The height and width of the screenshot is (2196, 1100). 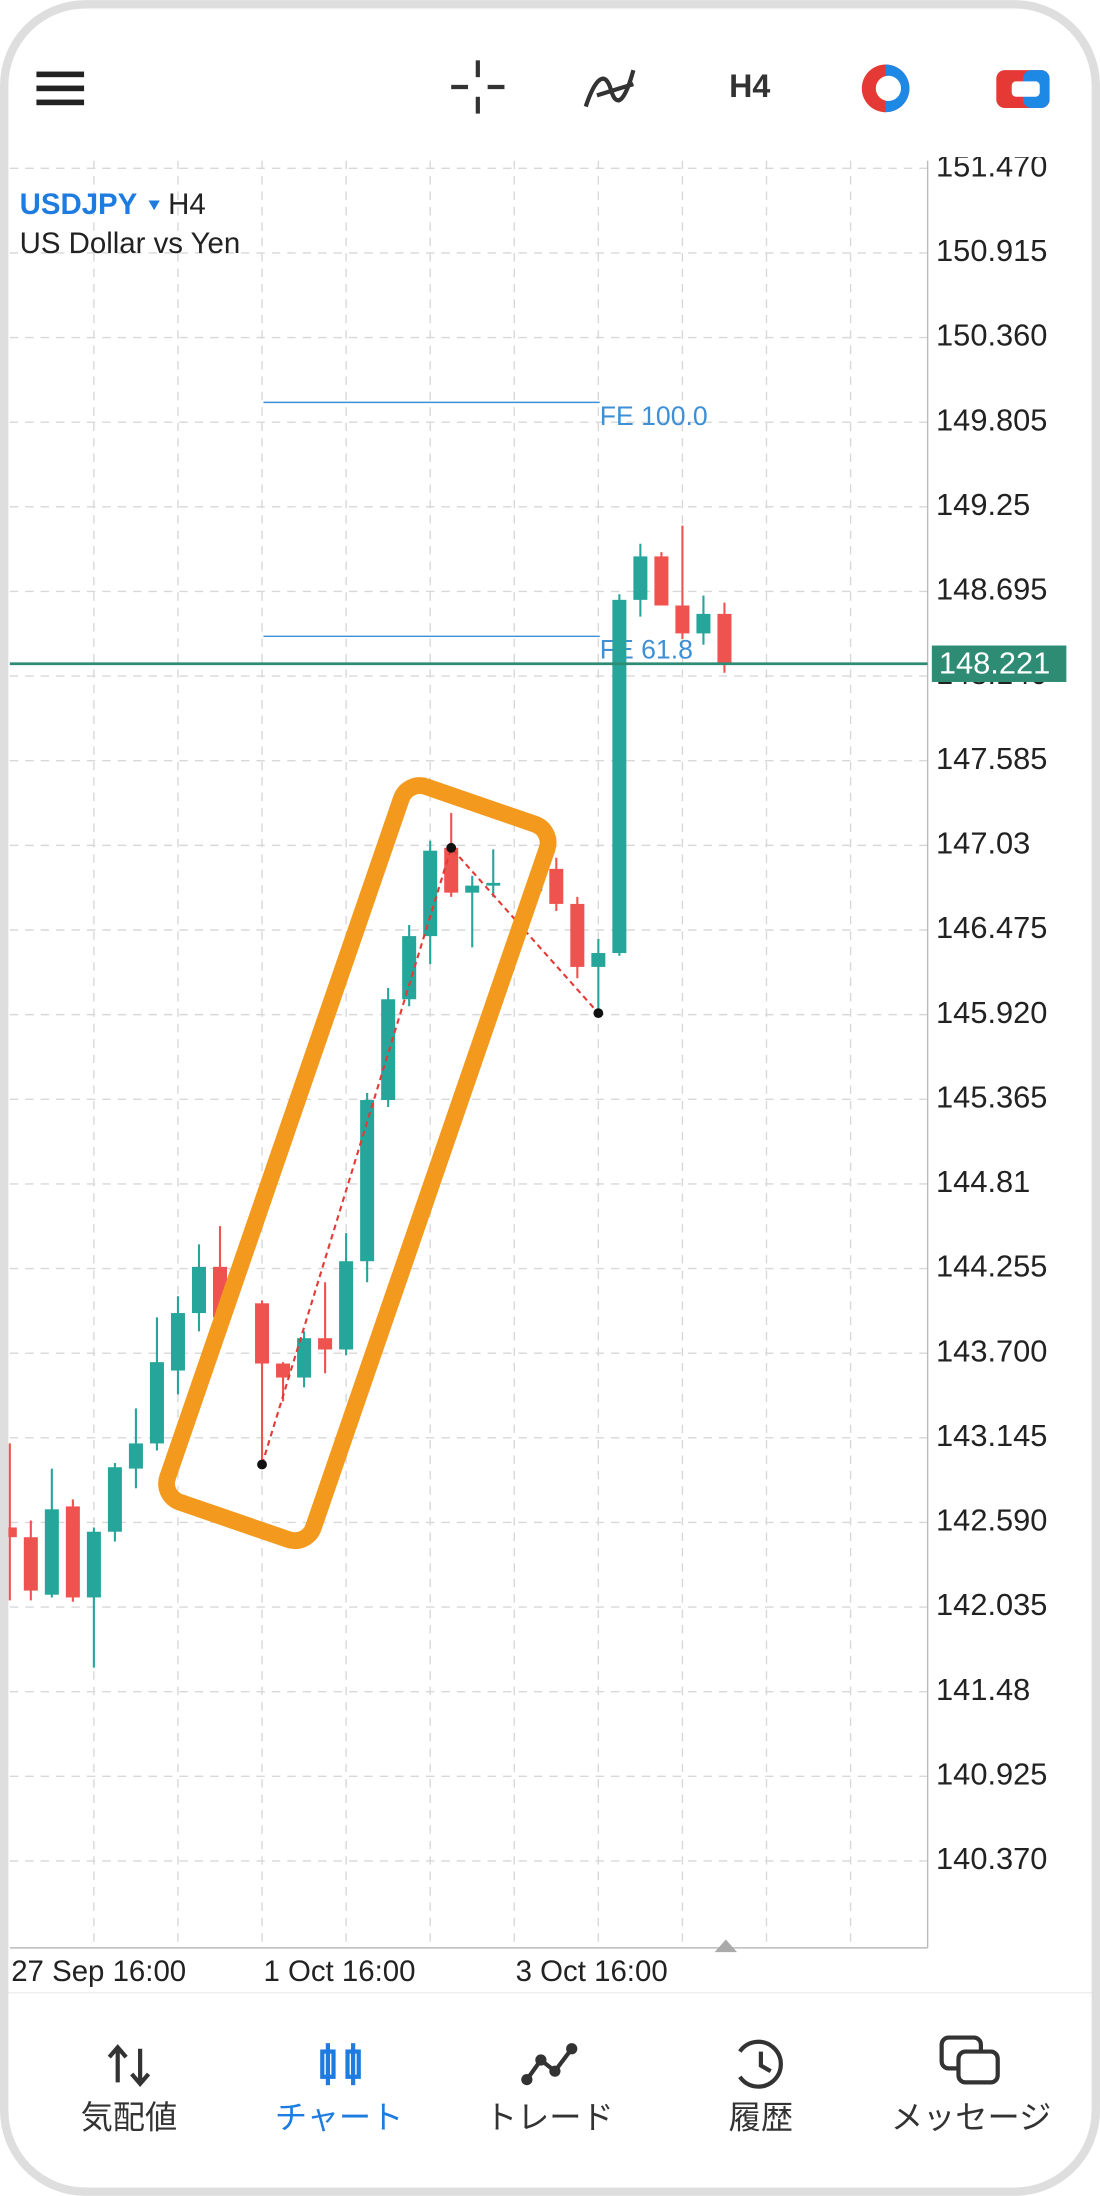 I want to click on symbol-dropdown, so click(x=154, y=205).